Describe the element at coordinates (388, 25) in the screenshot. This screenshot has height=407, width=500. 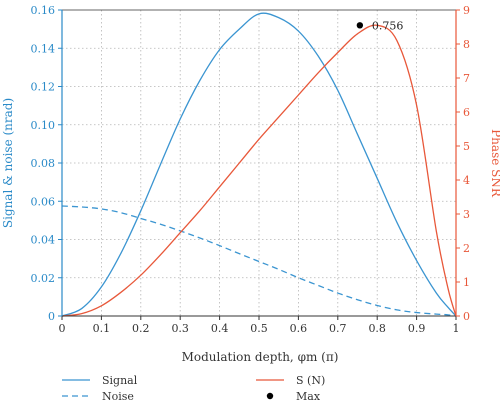
I see `max-point-label: 0.756` at that location.